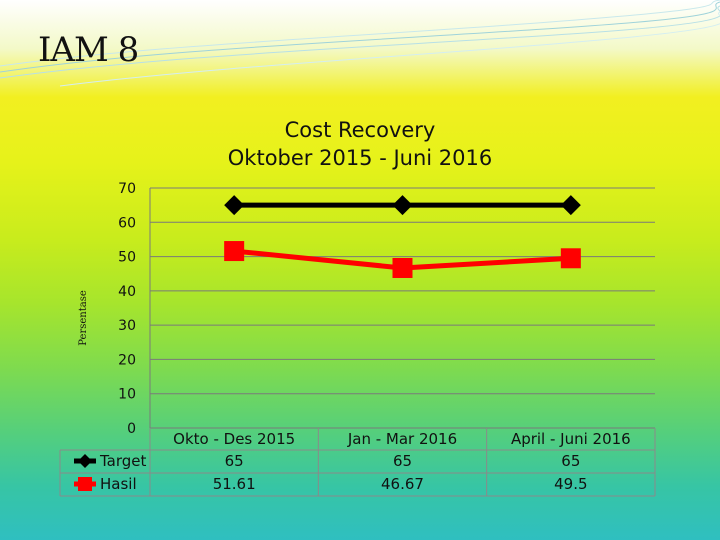 The width and height of the screenshot is (720, 540). I want to click on y-tick-label: 30, so click(127, 326).